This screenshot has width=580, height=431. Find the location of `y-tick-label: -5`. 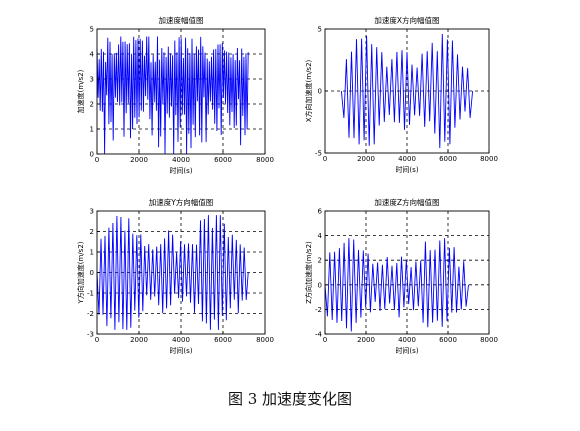

y-tick-label: -5 is located at coordinates (318, 154).